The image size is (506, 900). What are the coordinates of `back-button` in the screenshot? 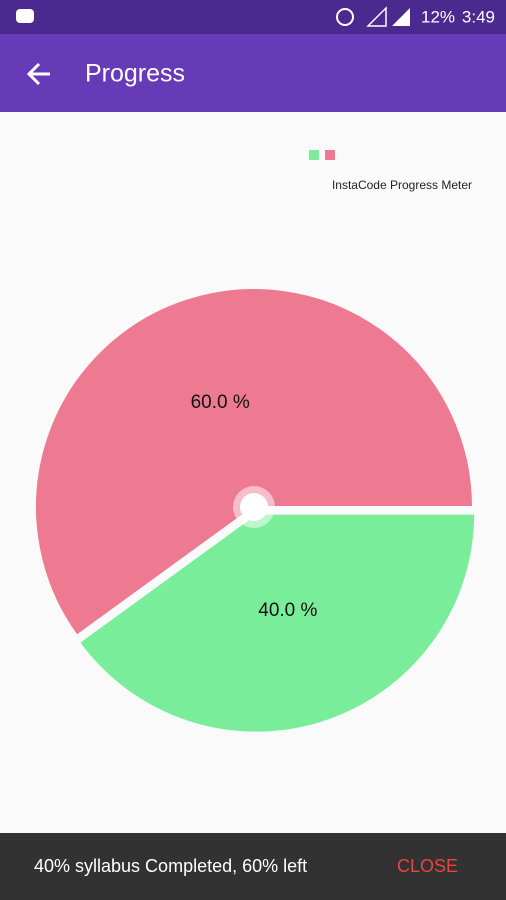 It's located at (38, 74).